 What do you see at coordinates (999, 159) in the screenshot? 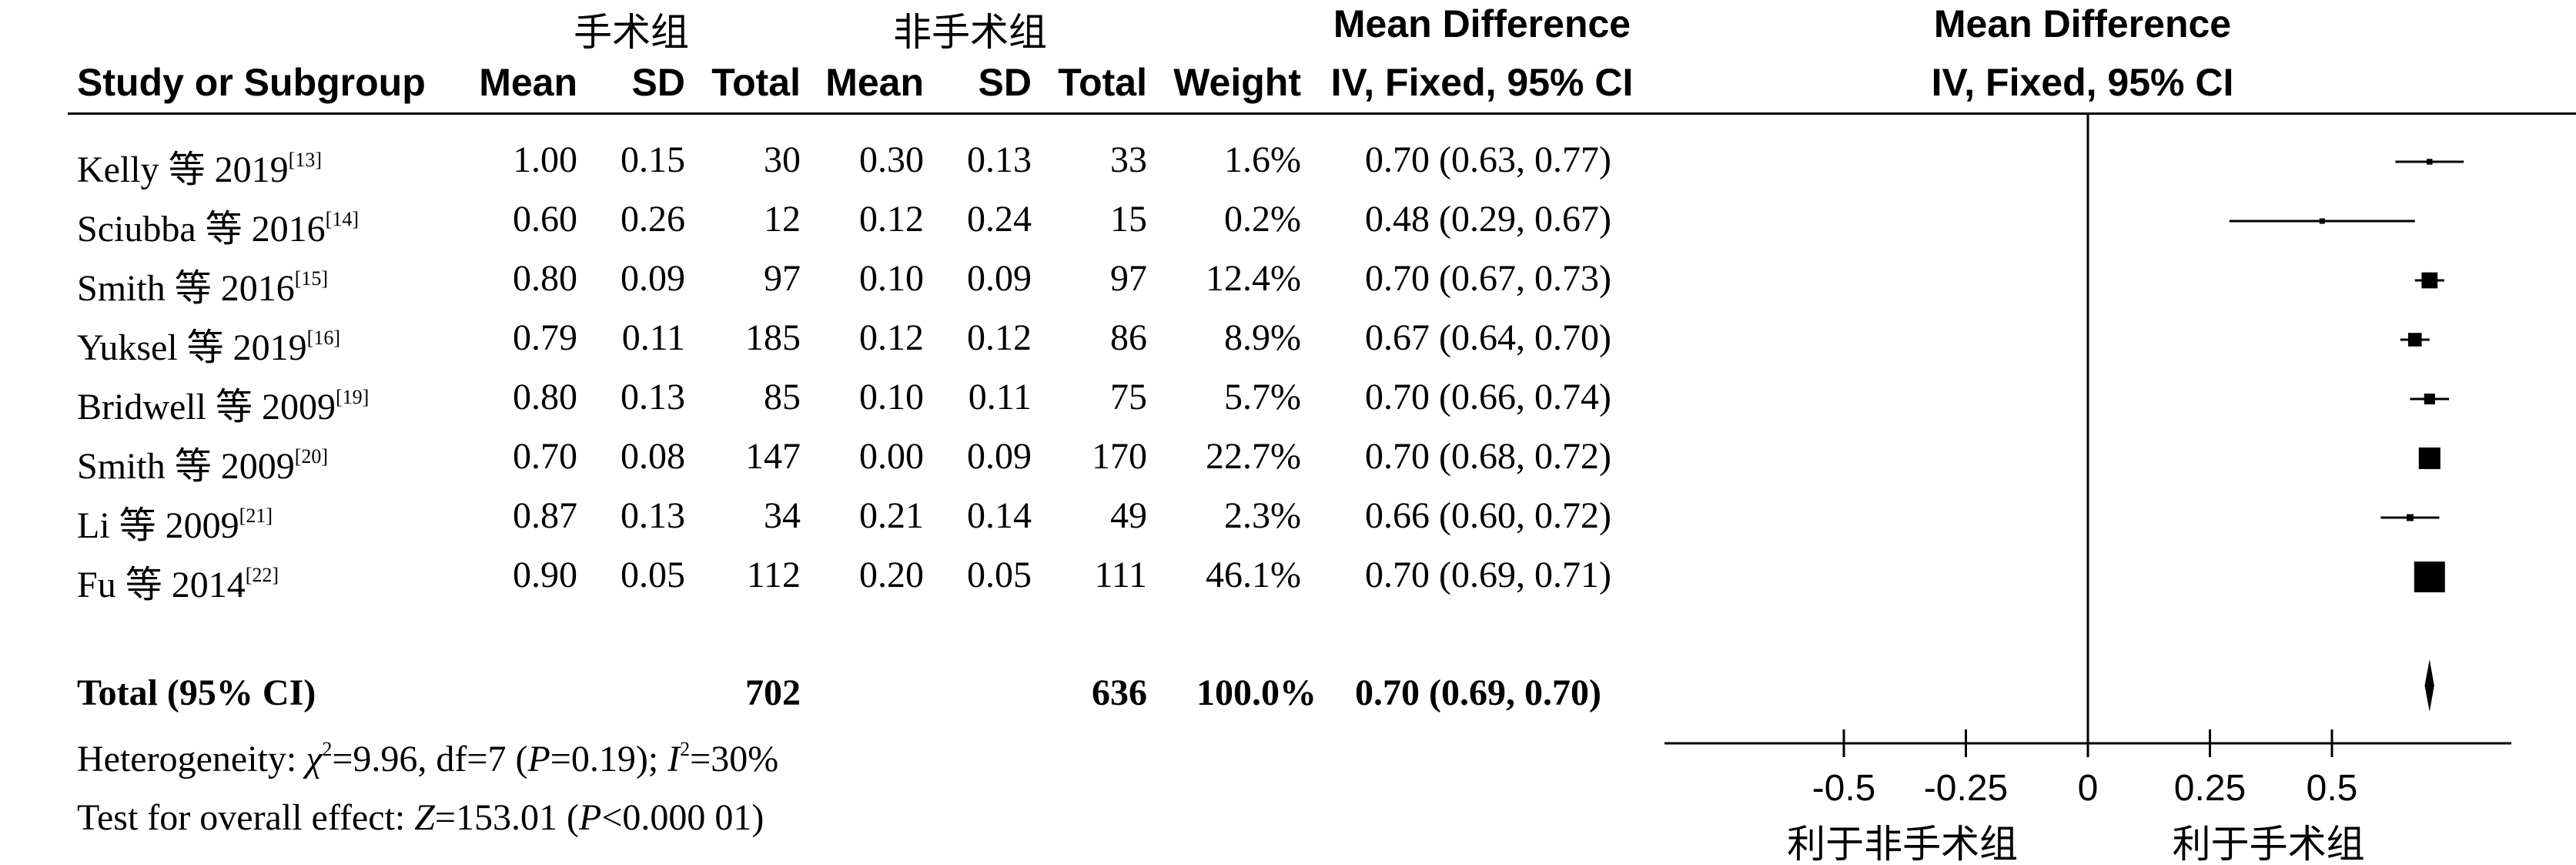
I see `sd-ctl-cell: 0.13` at bounding box center [999, 159].